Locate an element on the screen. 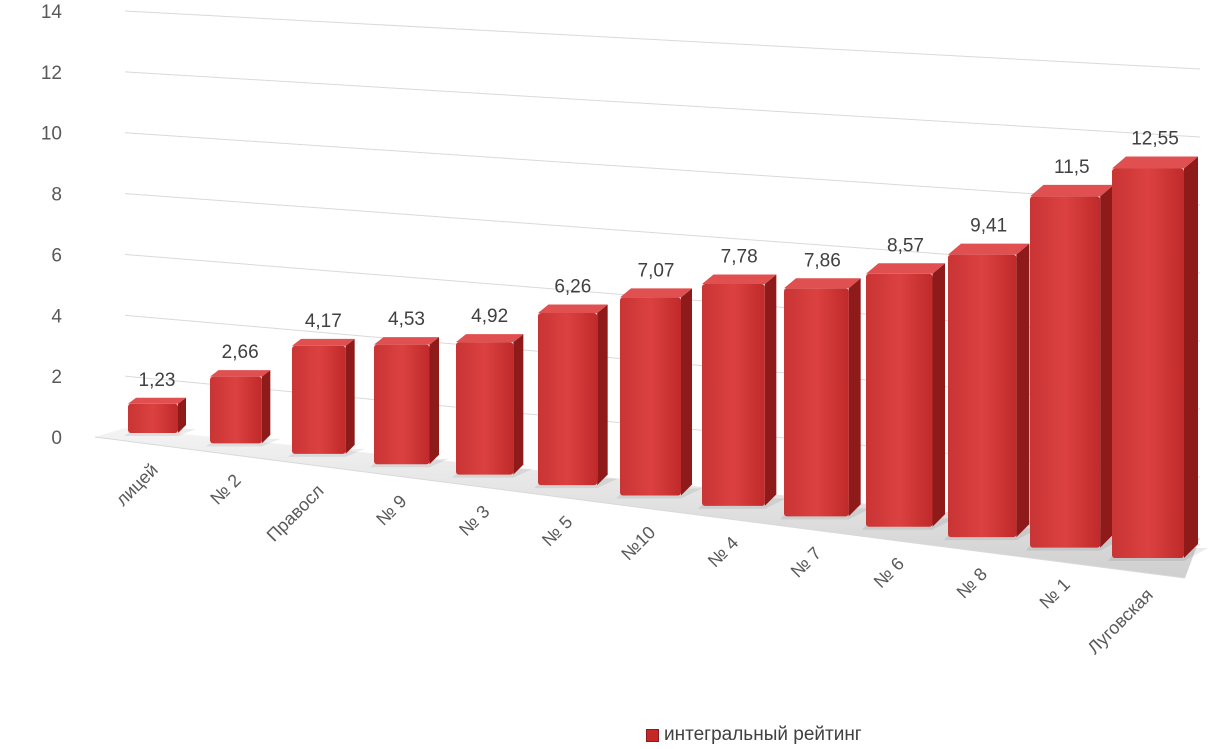  data-label: 12,55 is located at coordinates (1155, 138).